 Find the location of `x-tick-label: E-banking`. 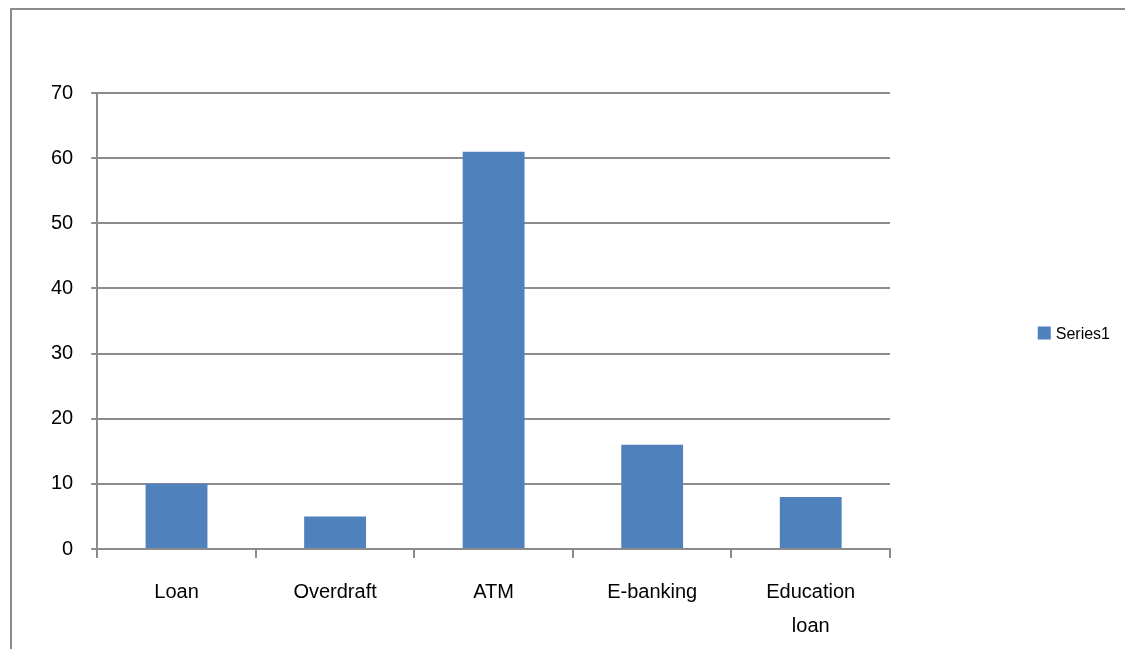

x-tick-label: E-banking is located at coordinates (652, 590).